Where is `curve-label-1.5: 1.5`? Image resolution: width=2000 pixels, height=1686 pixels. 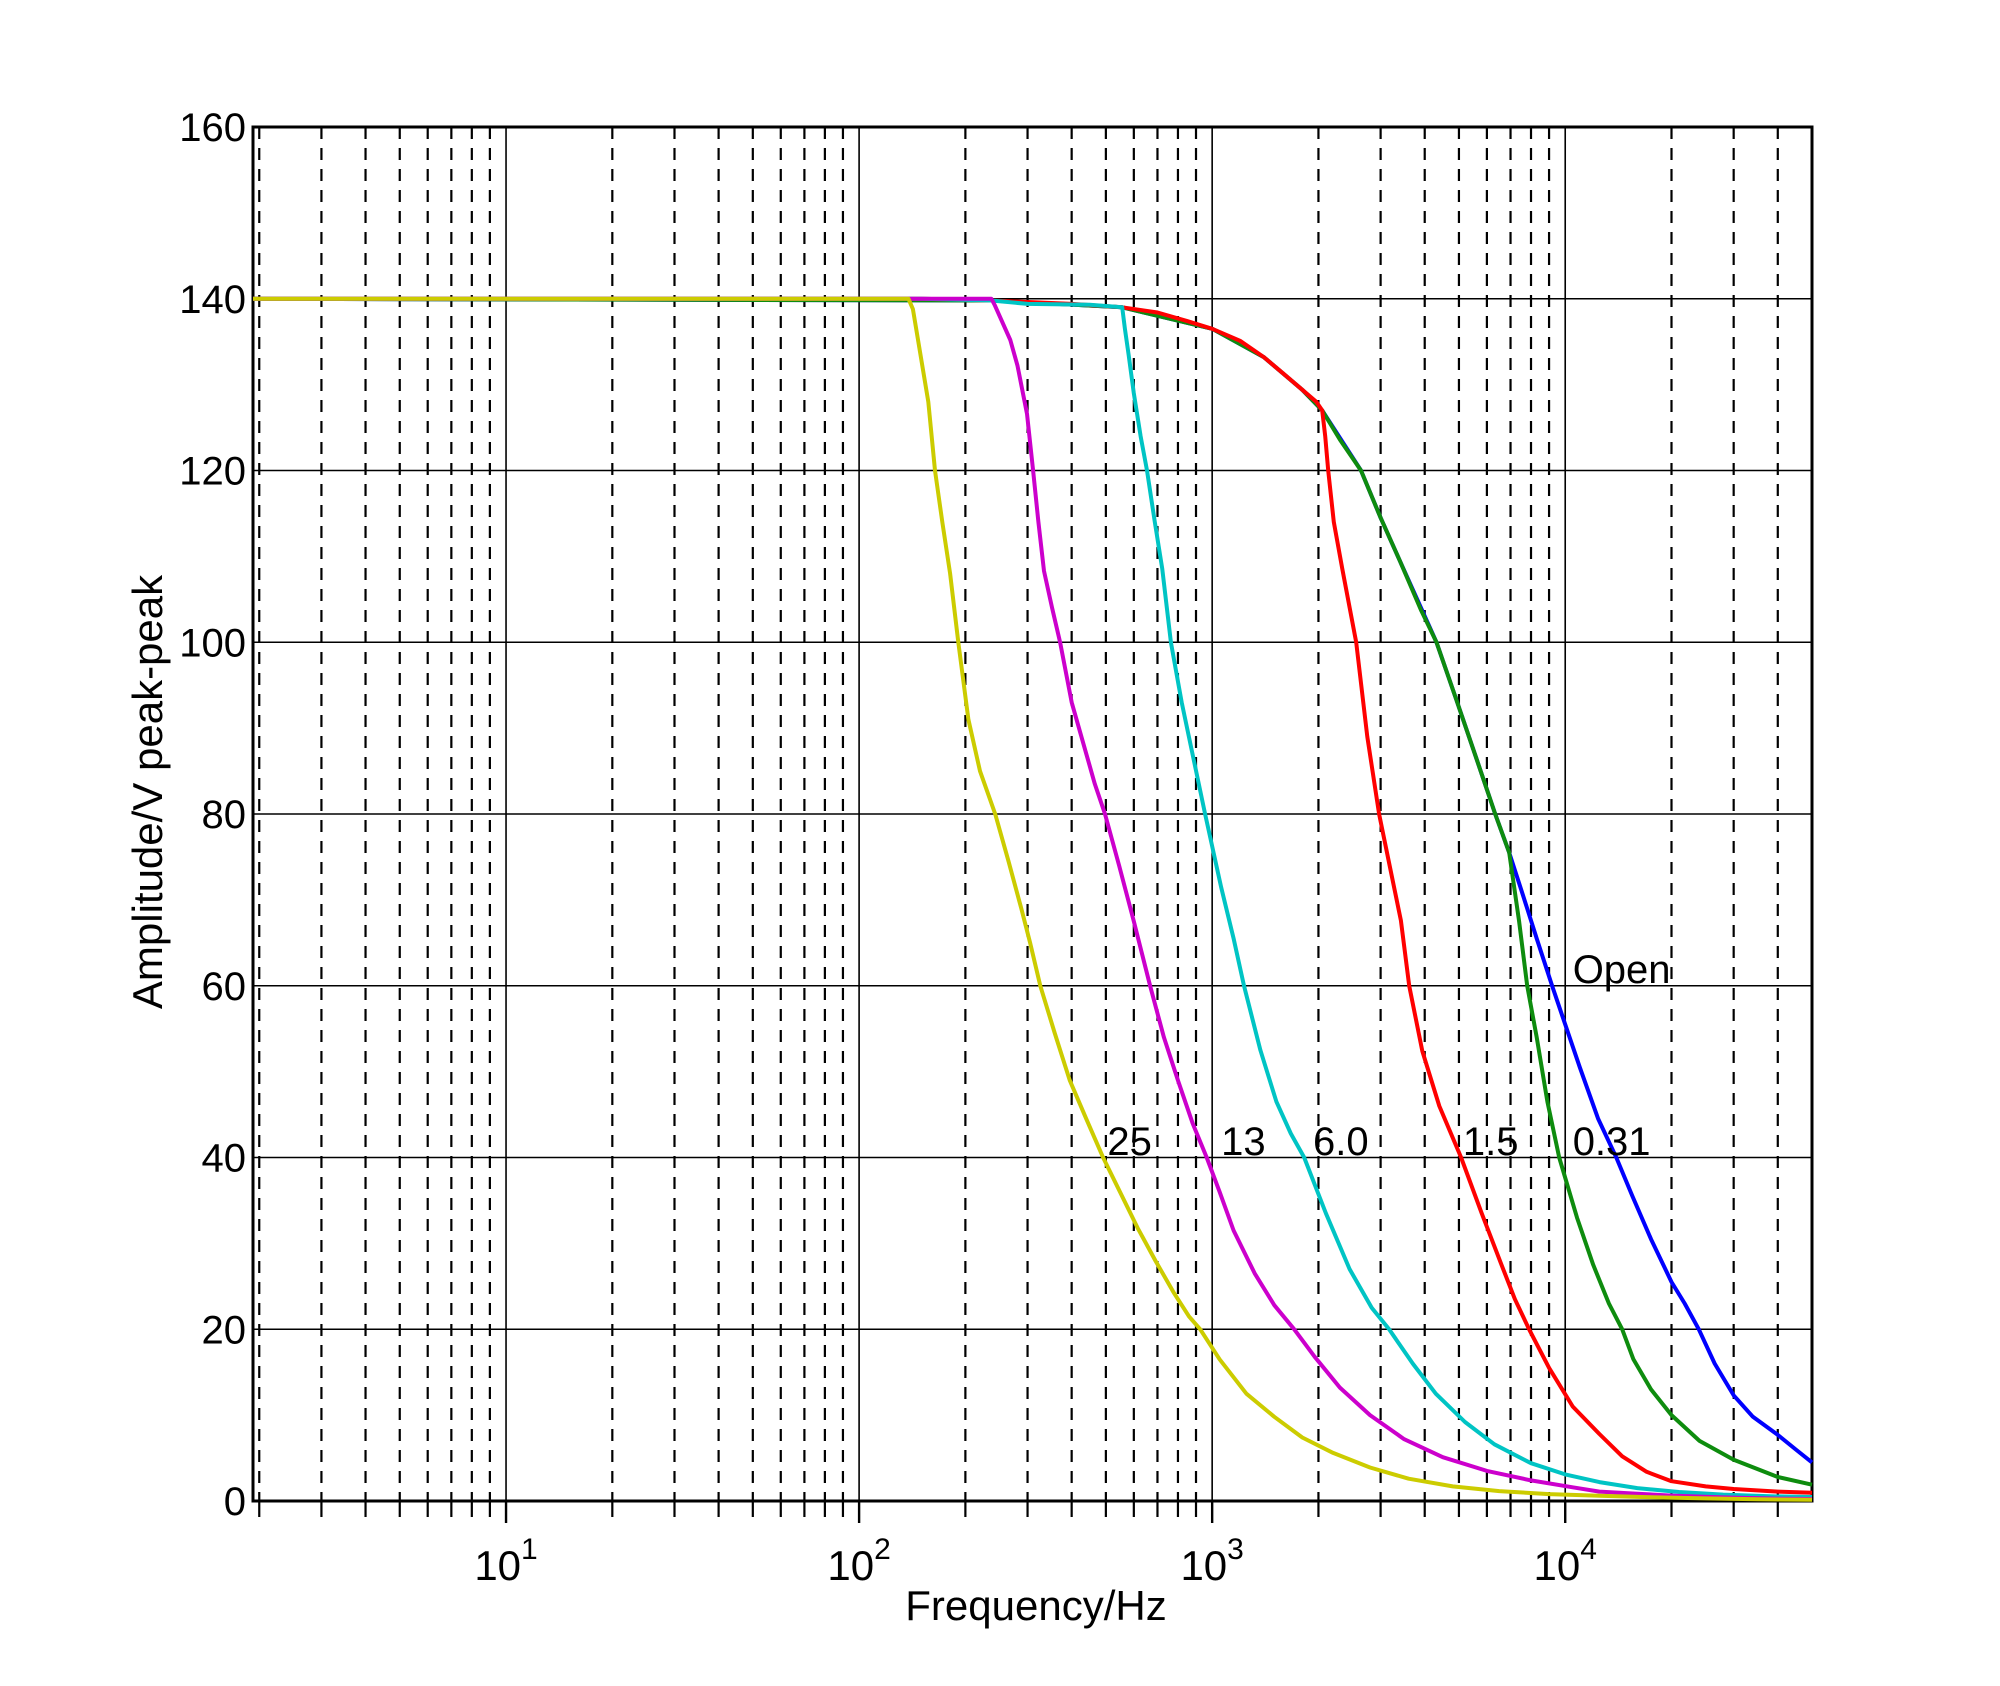
curve-label-1.5: 1.5 is located at coordinates (1491, 1142).